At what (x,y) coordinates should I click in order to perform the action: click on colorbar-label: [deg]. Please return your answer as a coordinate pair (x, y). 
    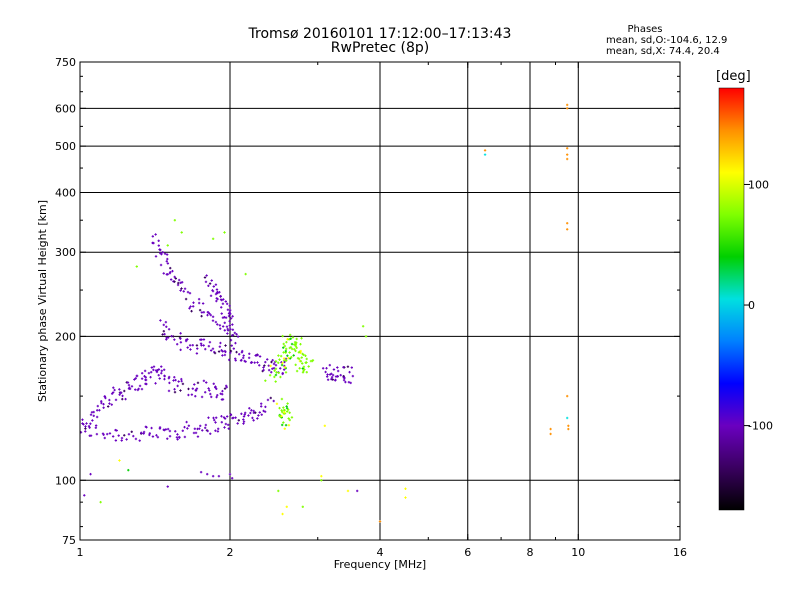
    Looking at the image, I should click on (733, 76).